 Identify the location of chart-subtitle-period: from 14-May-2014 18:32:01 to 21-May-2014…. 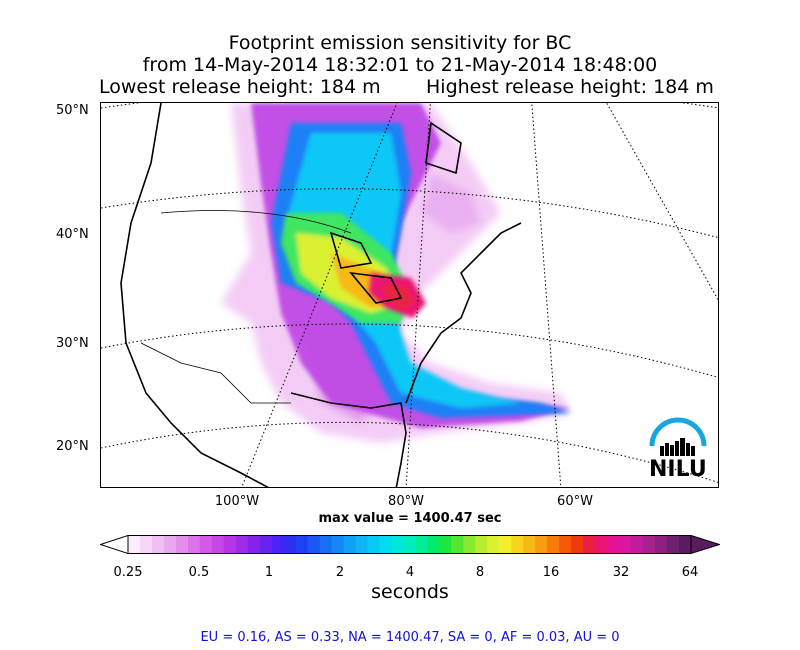
(400, 65).